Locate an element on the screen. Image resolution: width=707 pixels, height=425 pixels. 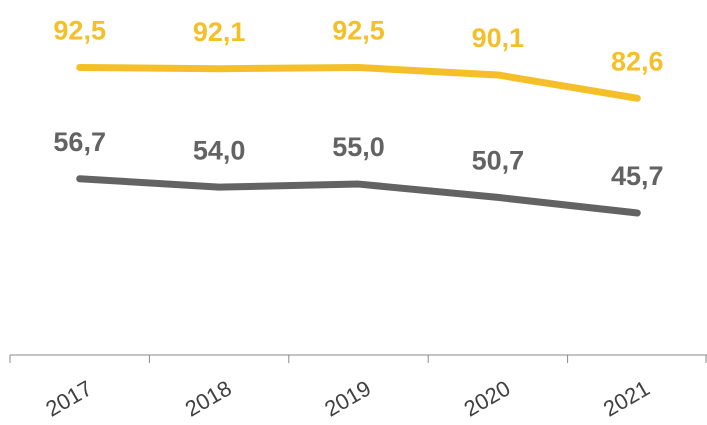
data-label: 56,7 is located at coordinates (79, 142).